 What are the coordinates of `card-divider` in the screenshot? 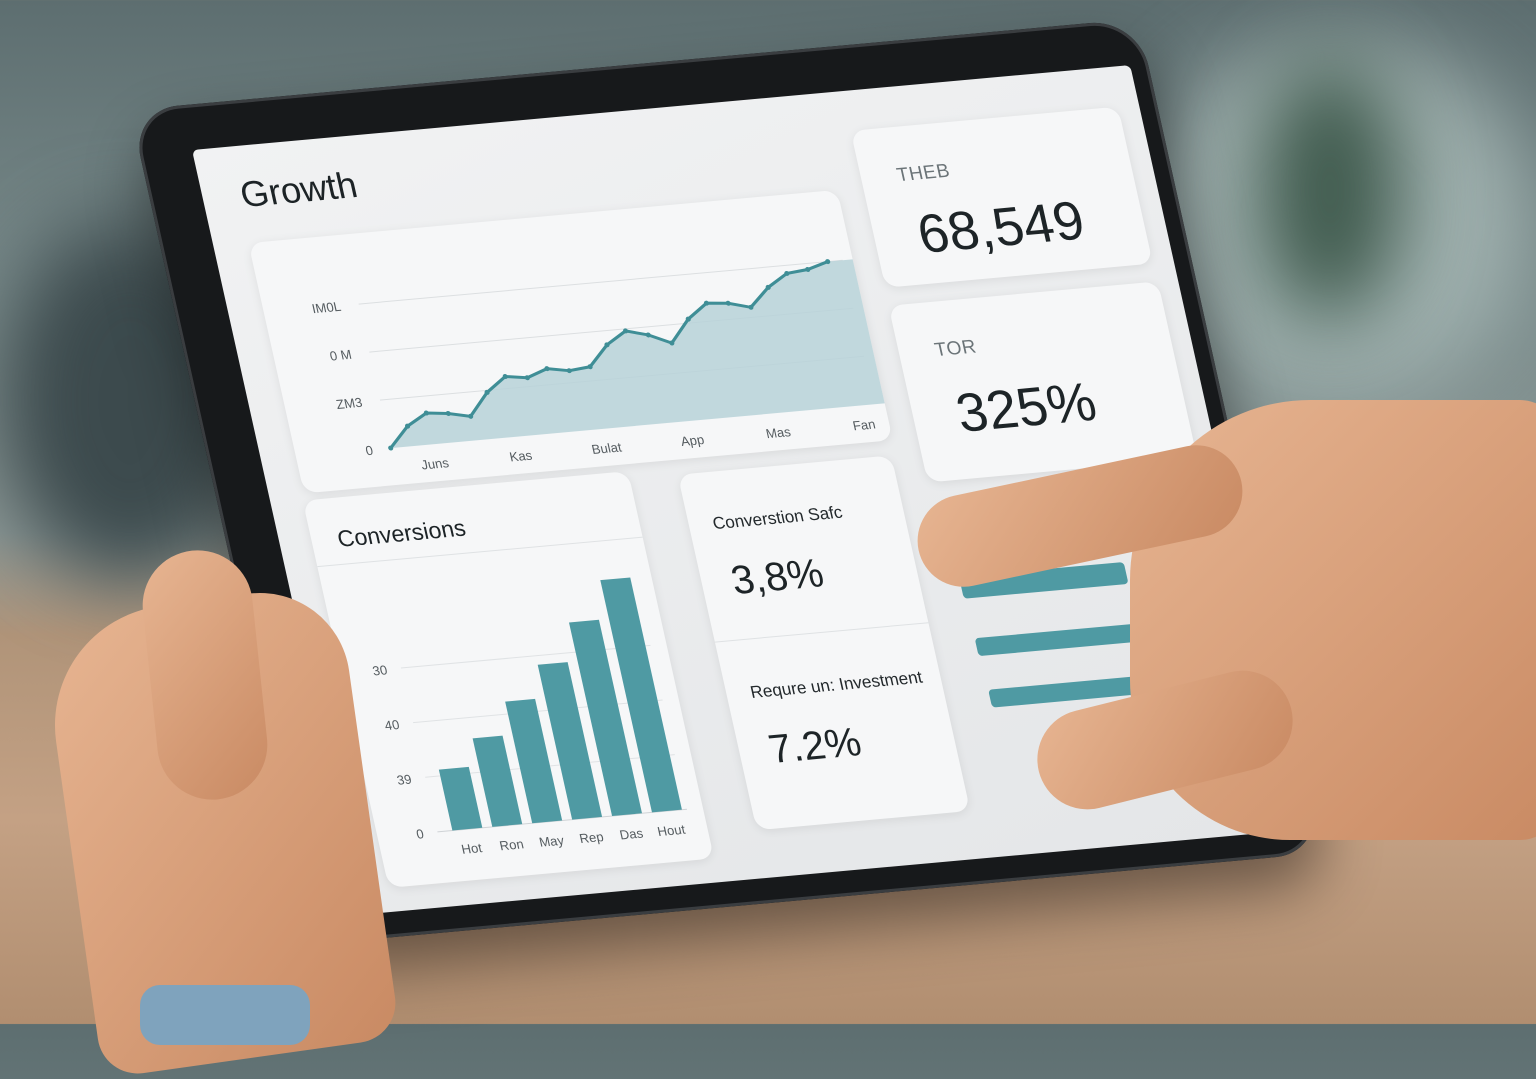 It's located at (821, 632).